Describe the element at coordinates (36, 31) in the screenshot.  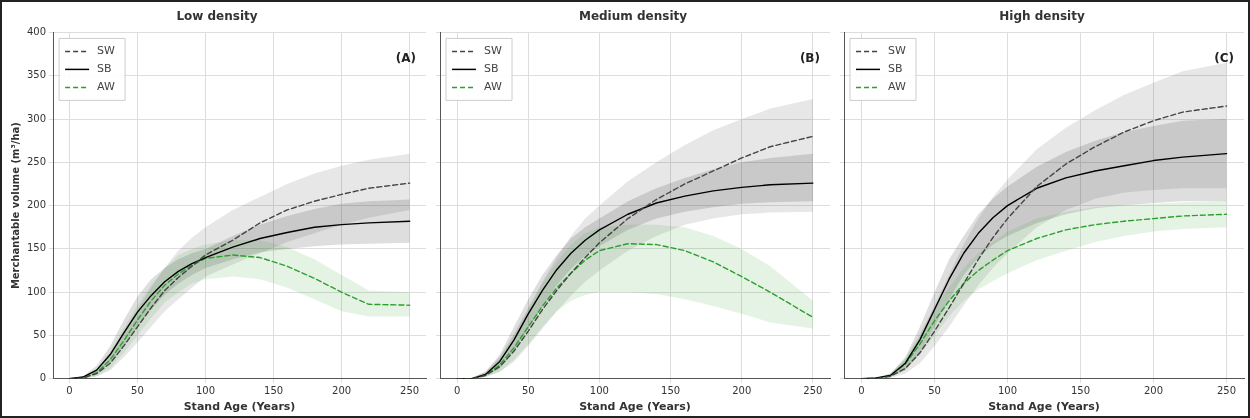
I see `y-tick-label: 400` at that location.